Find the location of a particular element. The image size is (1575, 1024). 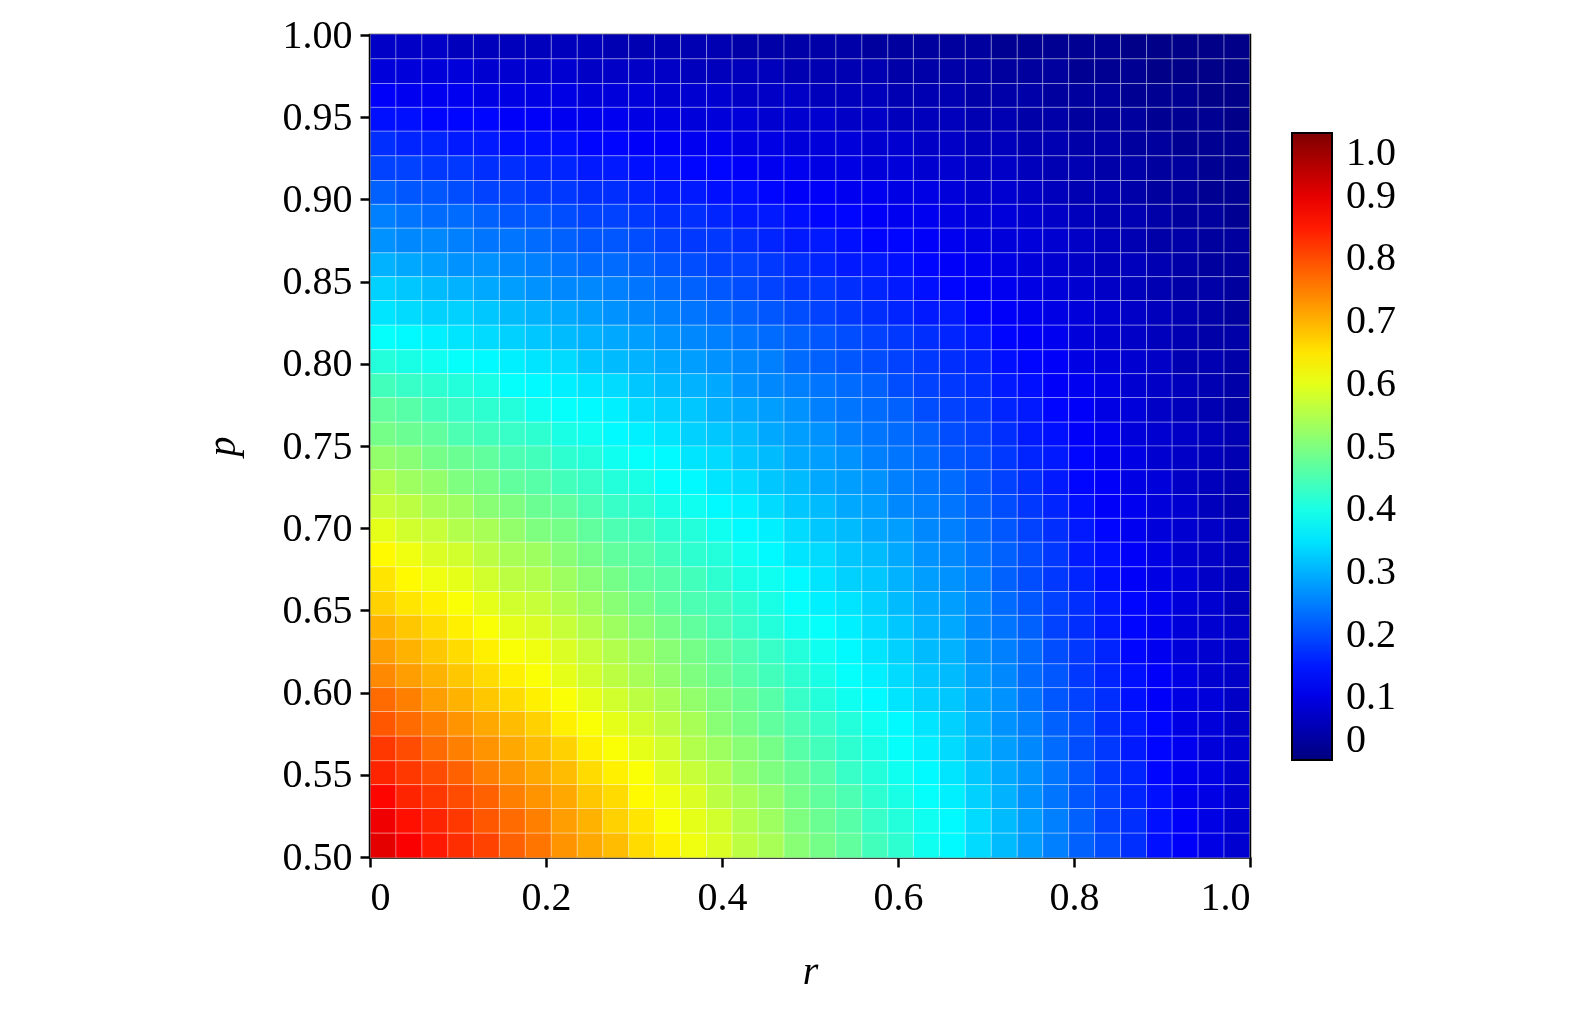

y-axis-title: p is located at coordinates (221, 448).